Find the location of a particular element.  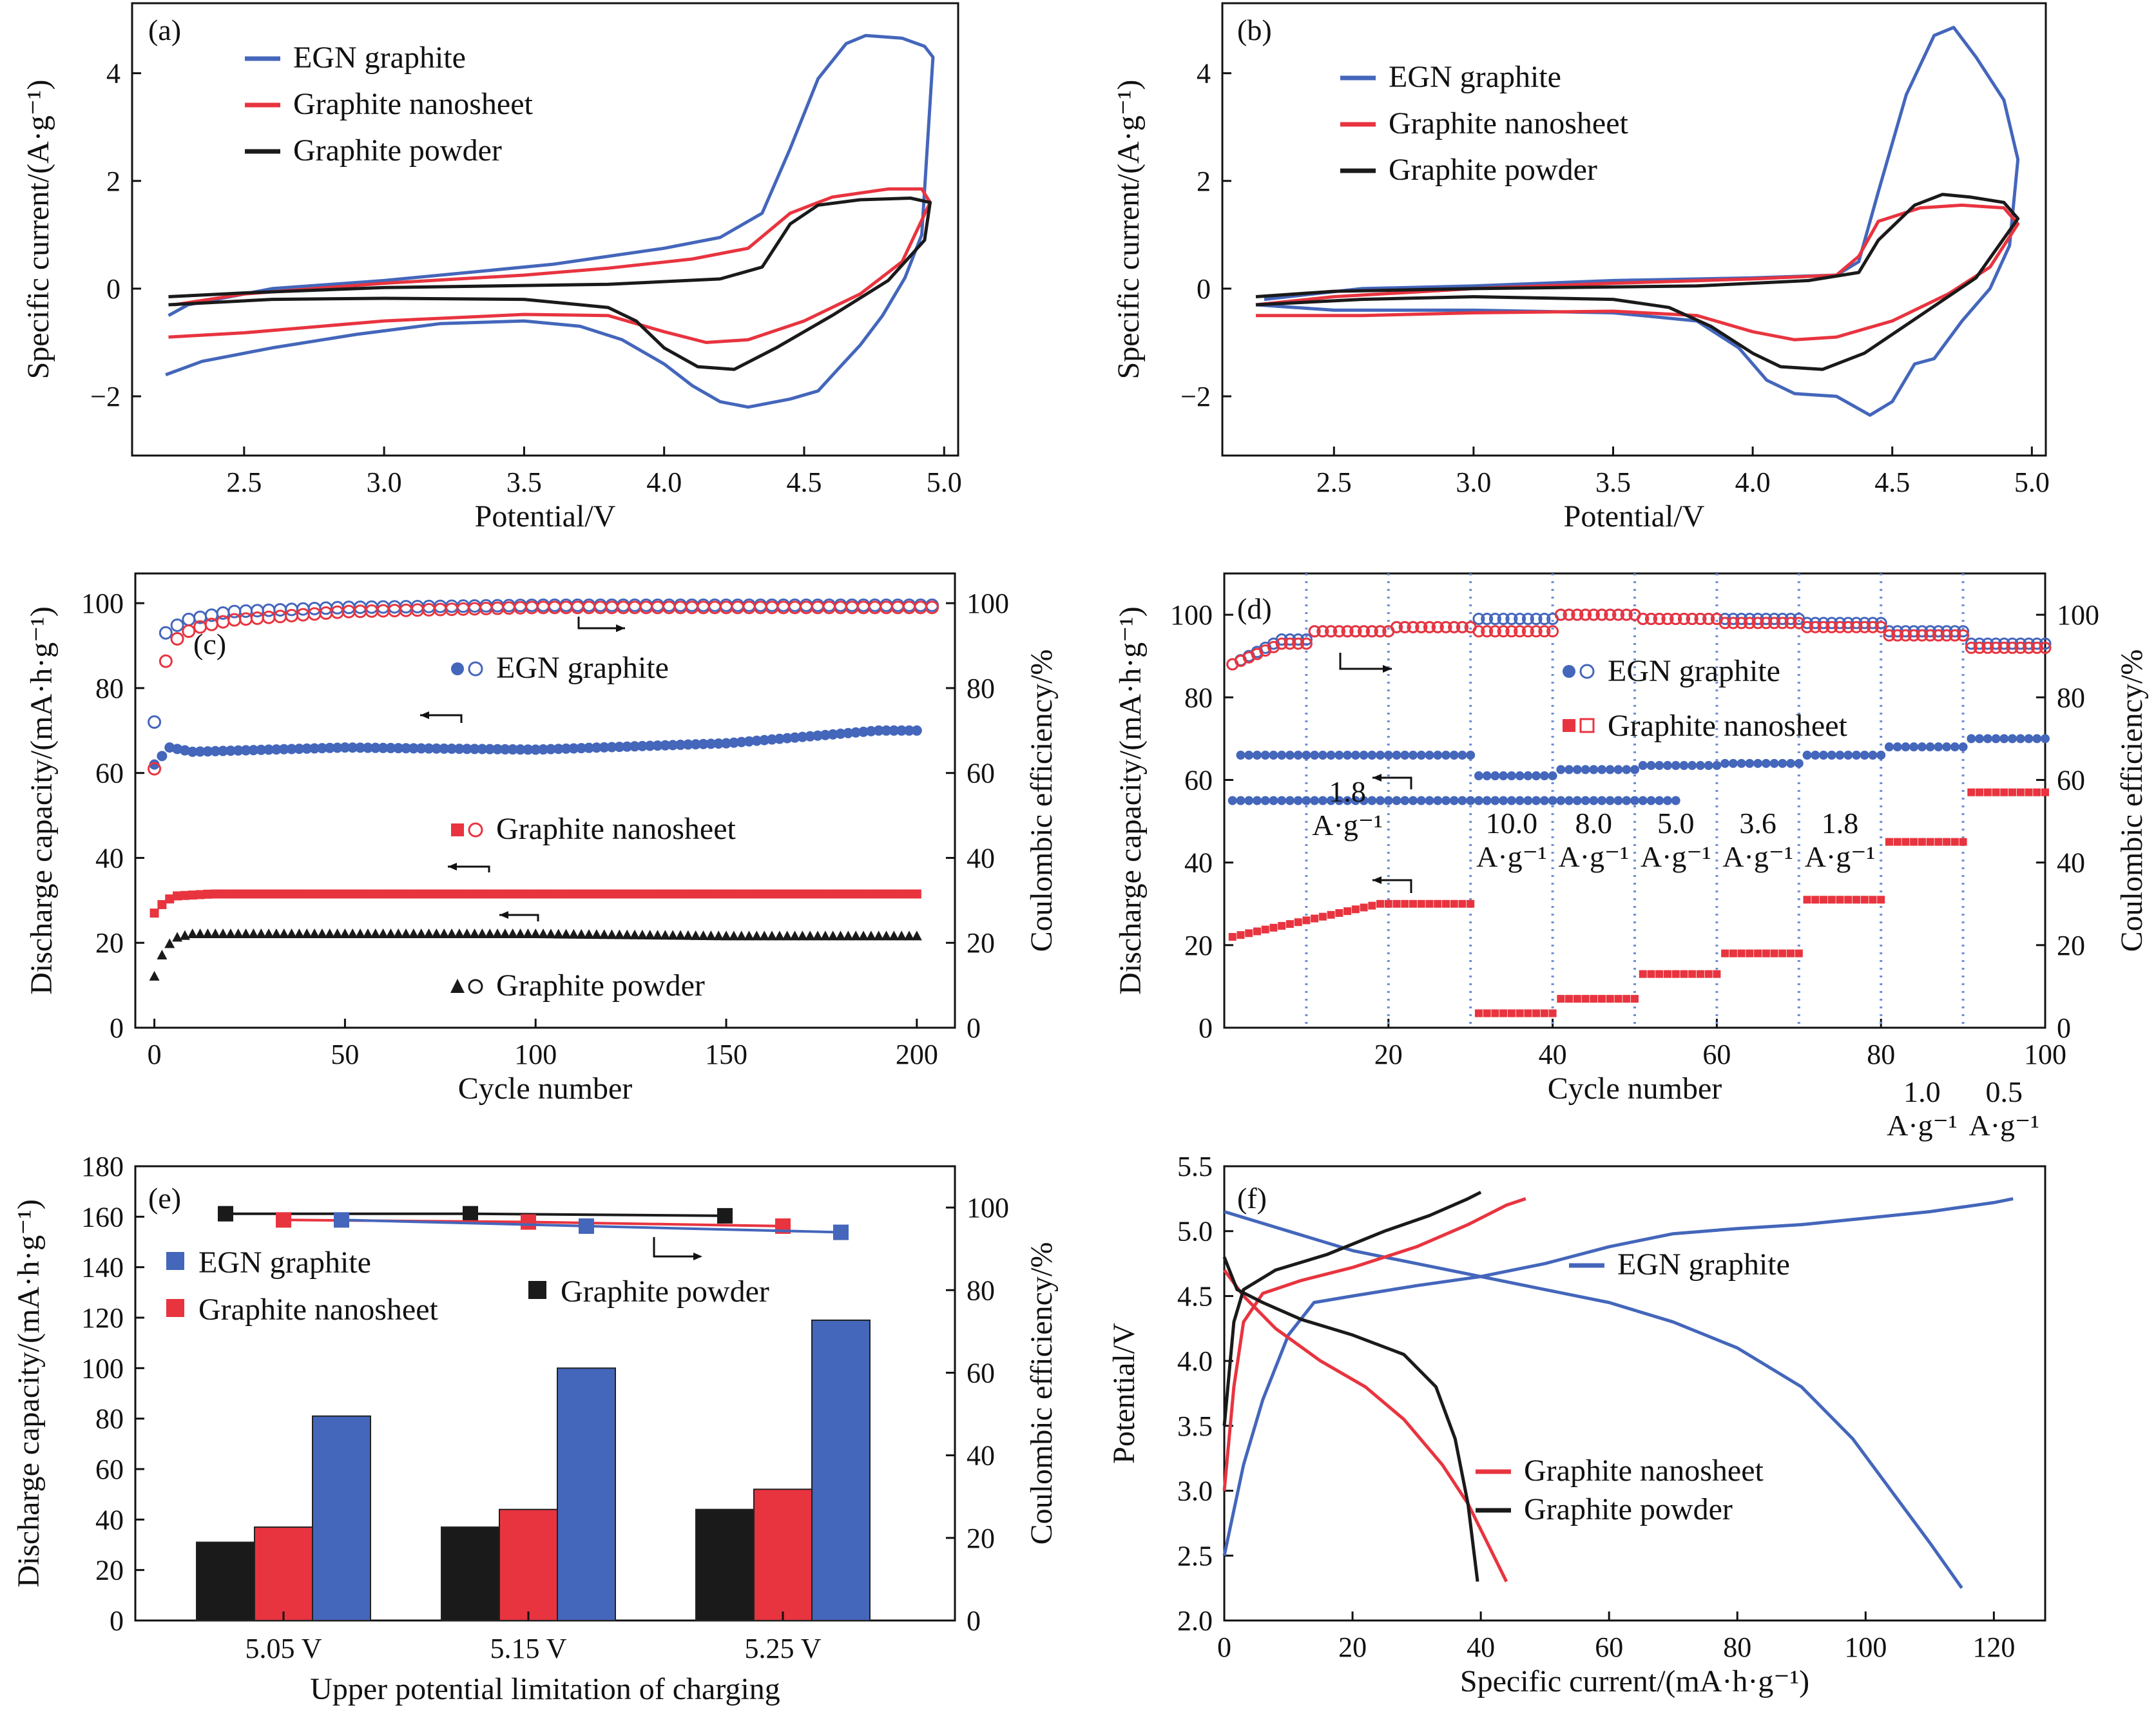

y2-tick-label: 80 is located at coordinates (981, 1290).